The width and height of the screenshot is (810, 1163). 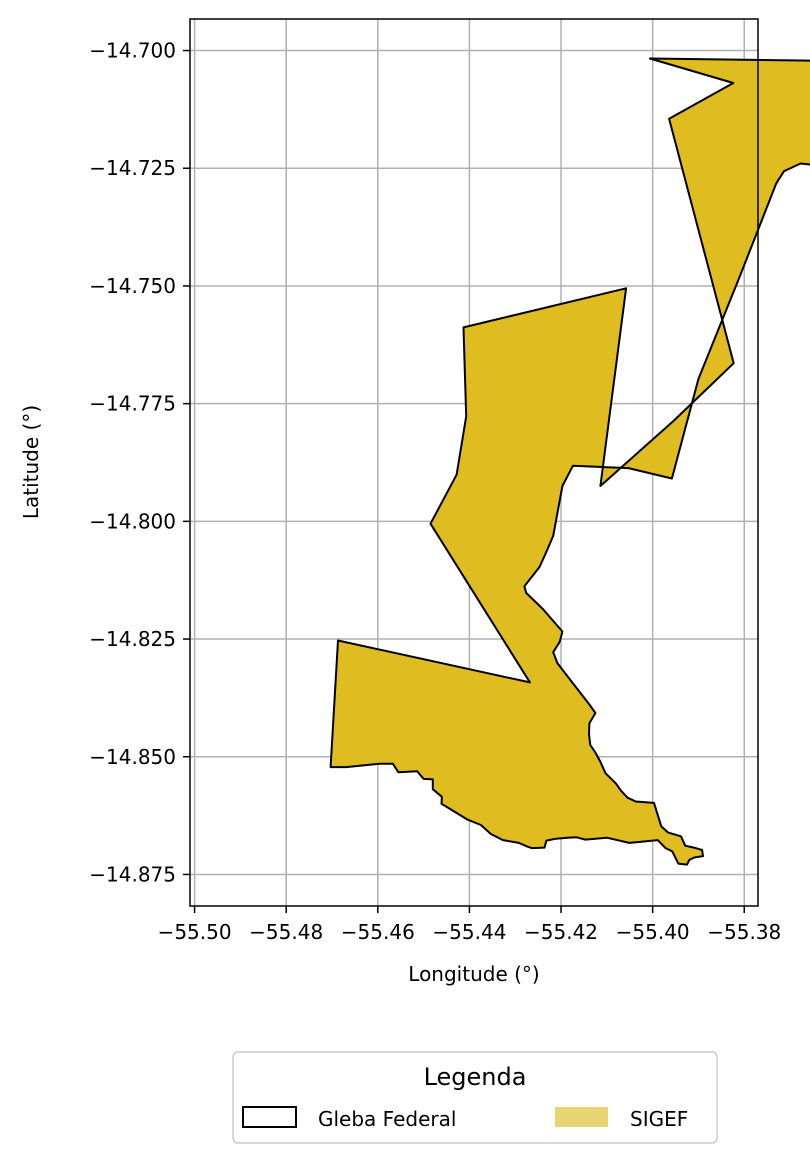 What do you see at coordinates (473, 974) in the screenshot?
I see `x-axis-title: Longitude (°)` at bounding box center [473, 974].